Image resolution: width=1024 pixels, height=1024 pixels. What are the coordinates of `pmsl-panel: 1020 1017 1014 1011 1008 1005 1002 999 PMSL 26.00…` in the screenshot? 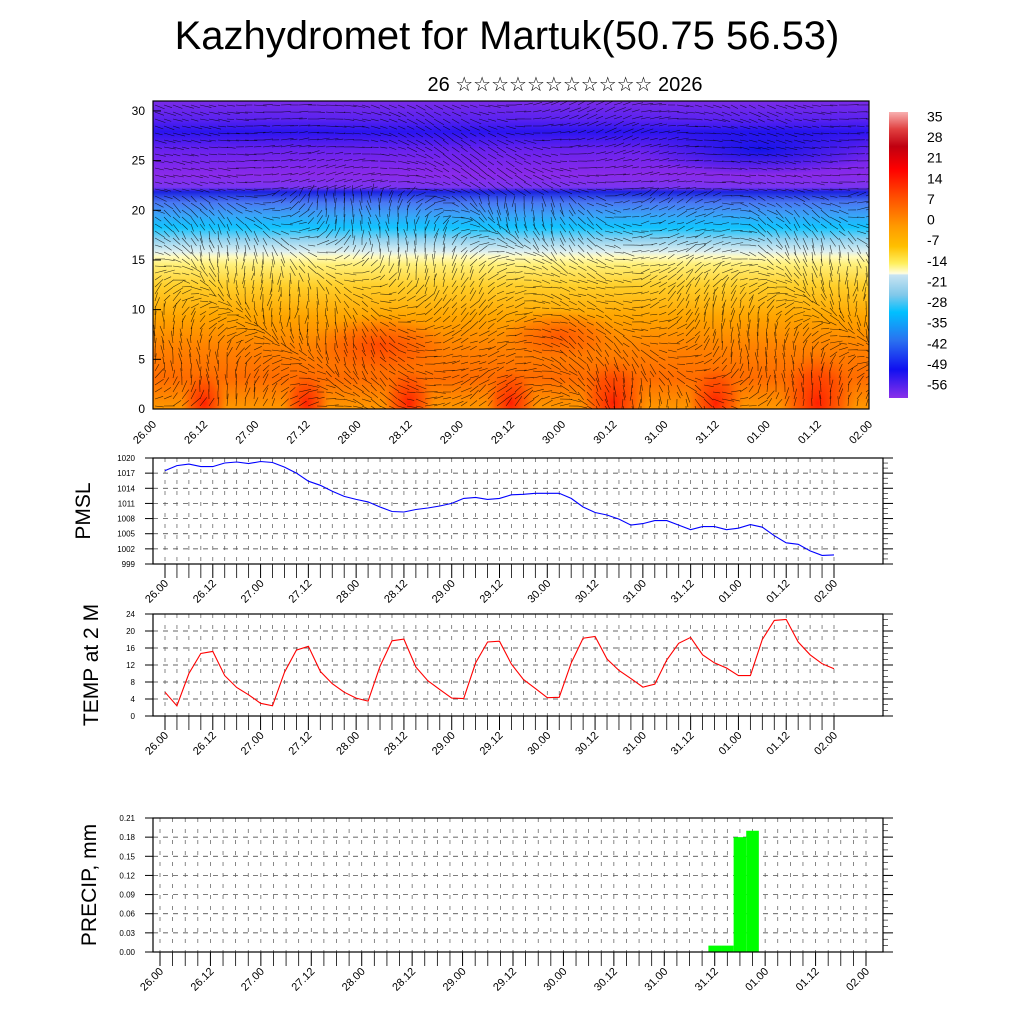 It's located at (482, 530).